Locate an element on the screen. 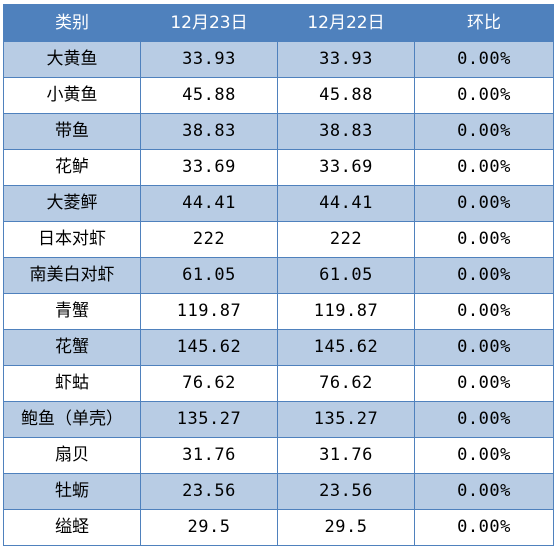 Image resolution: width=556 pixels, height=554 pixels. row-value-date-1: 119.87 is located at coordinates (209, 311).